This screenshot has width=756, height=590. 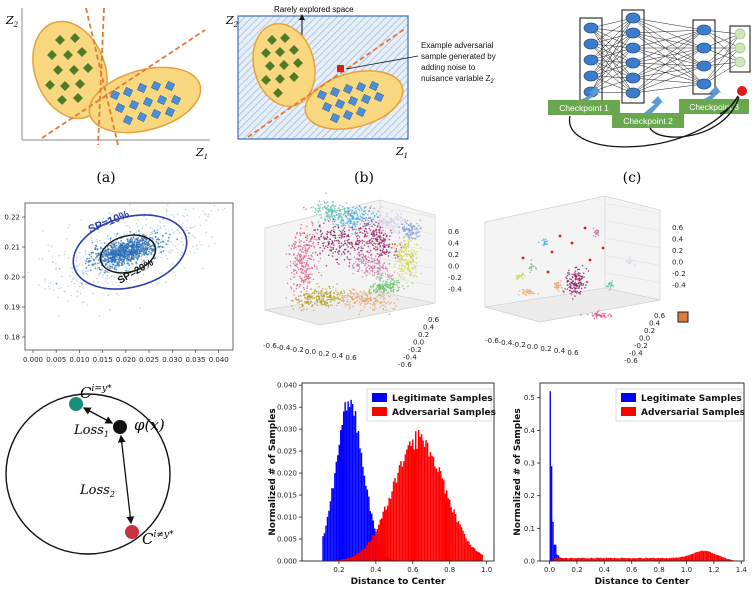 What do you see at coordinates (287, 430) in the screenshot?
I see `hist-left-y-tick-label: 0.030` at bounding box center [287, 430].